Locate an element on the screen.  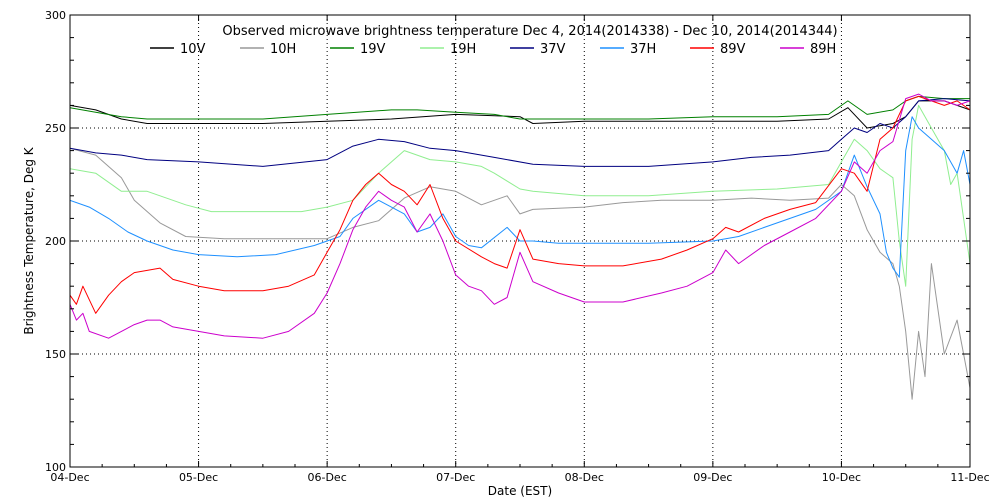
legend-label-89h: 89H is located at coordinates (823, 49).